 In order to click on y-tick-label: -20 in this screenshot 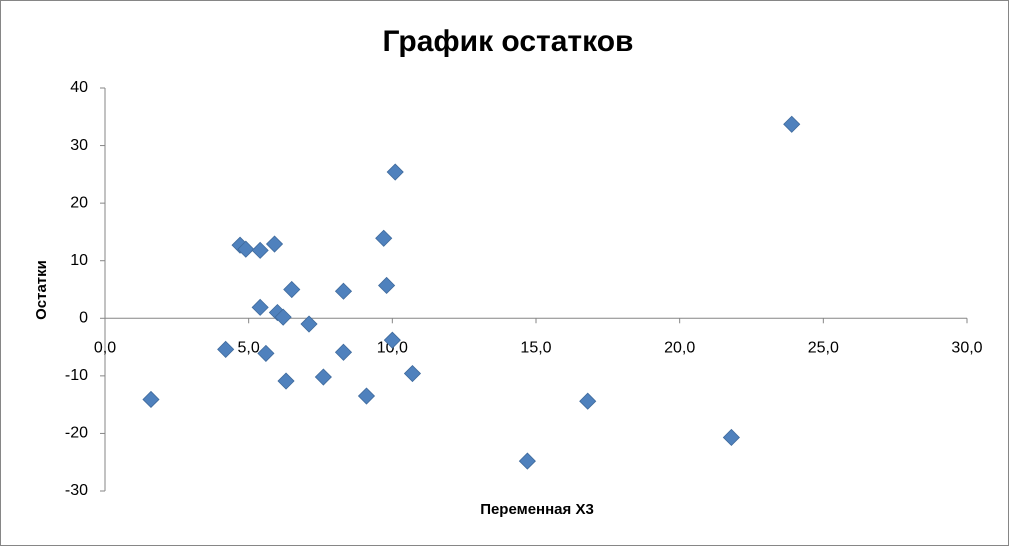, I will do `click(76, 433)`.